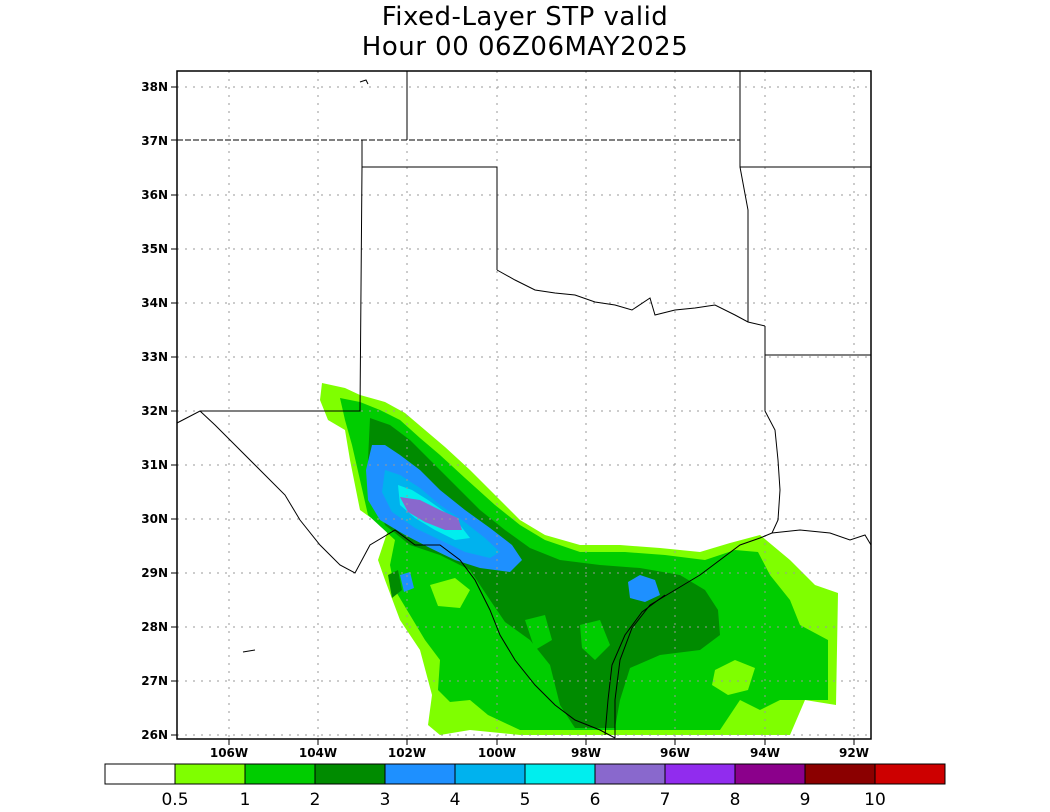  What do you see at coordinates (154, 519) in the screenshot?
I see `lat-label-30n: 30N` at bounding box center [154, 519].